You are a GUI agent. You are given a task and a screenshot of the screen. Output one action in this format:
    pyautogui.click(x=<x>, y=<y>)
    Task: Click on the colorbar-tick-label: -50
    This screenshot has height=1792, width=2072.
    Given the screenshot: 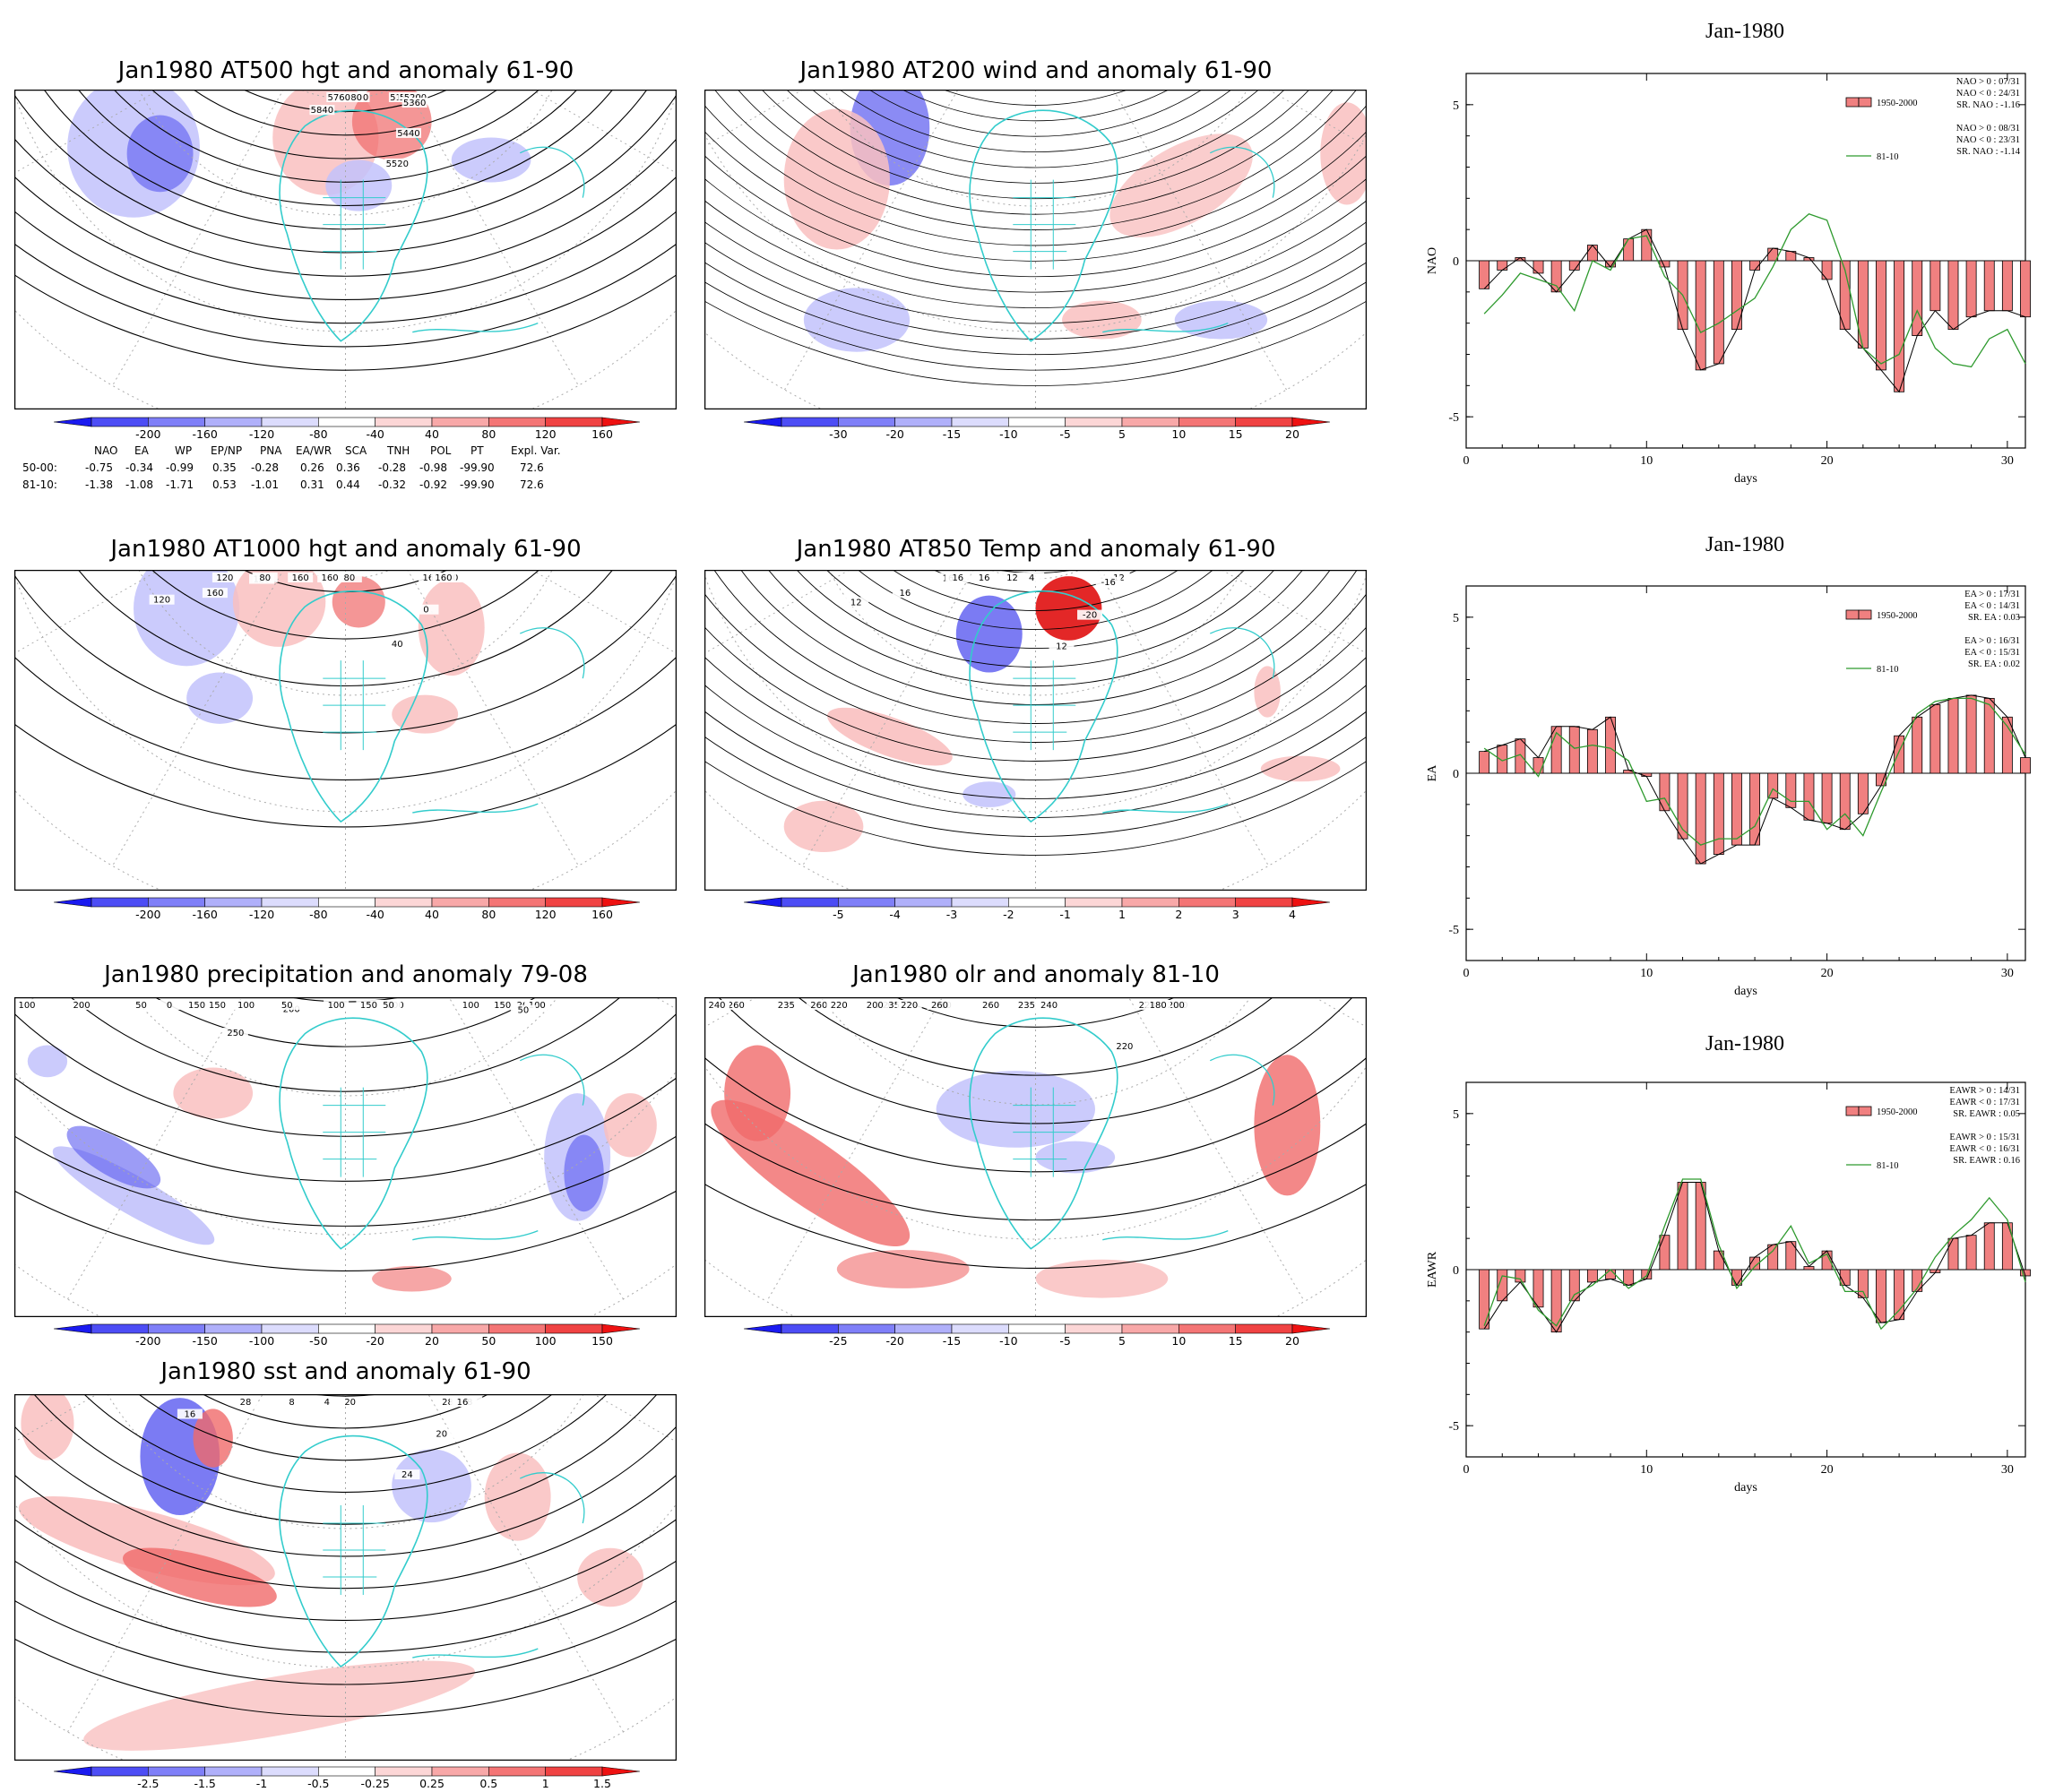 What is the action you would take?
    pyautogui.click(x=318, y=1341)
    